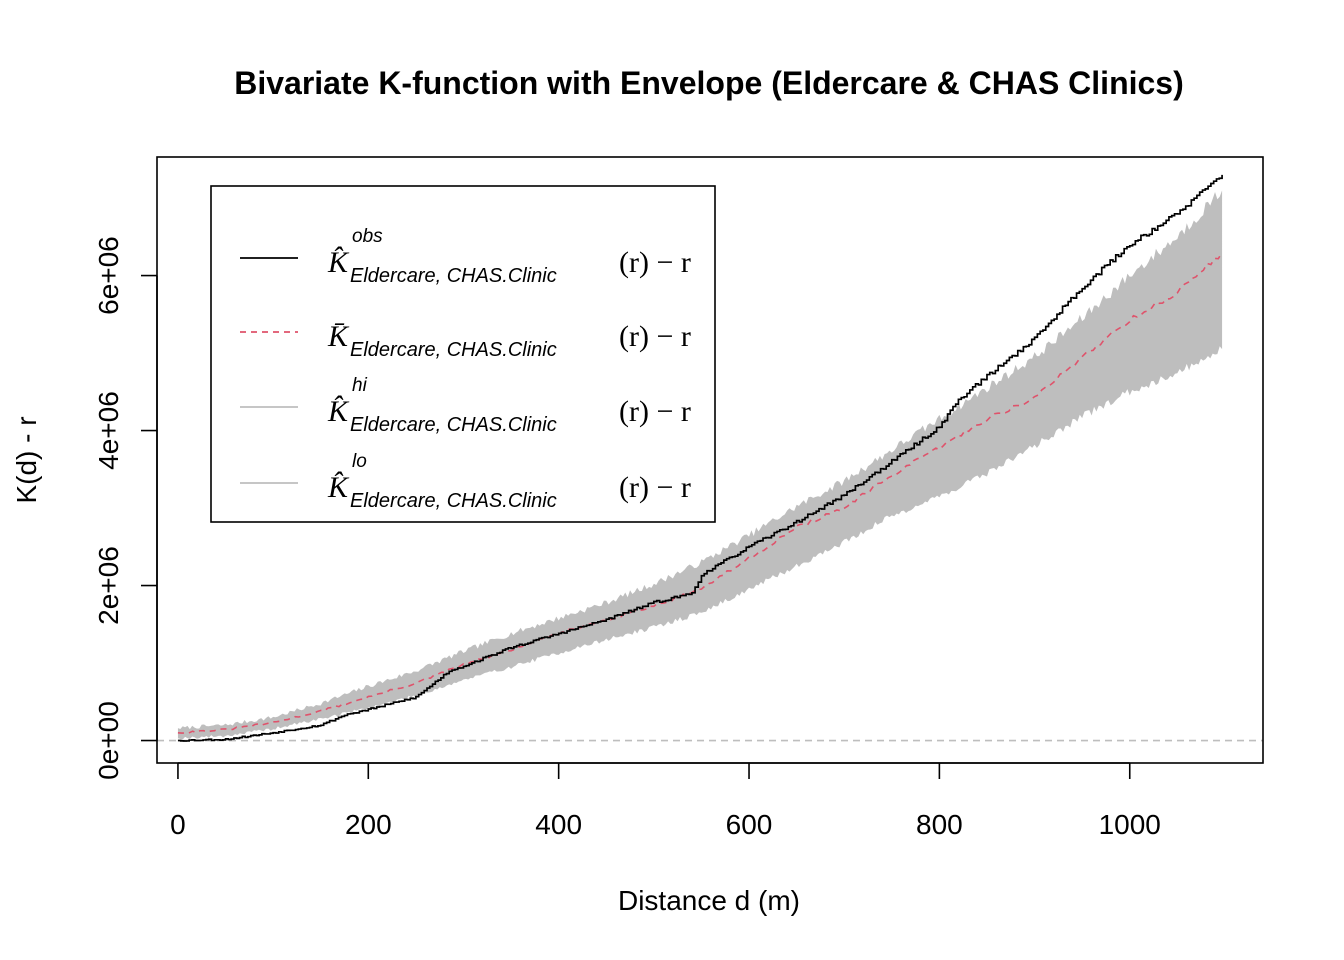 This screenshot has width=1344, height=960. I want to click on legend-box, so click(463, 354).